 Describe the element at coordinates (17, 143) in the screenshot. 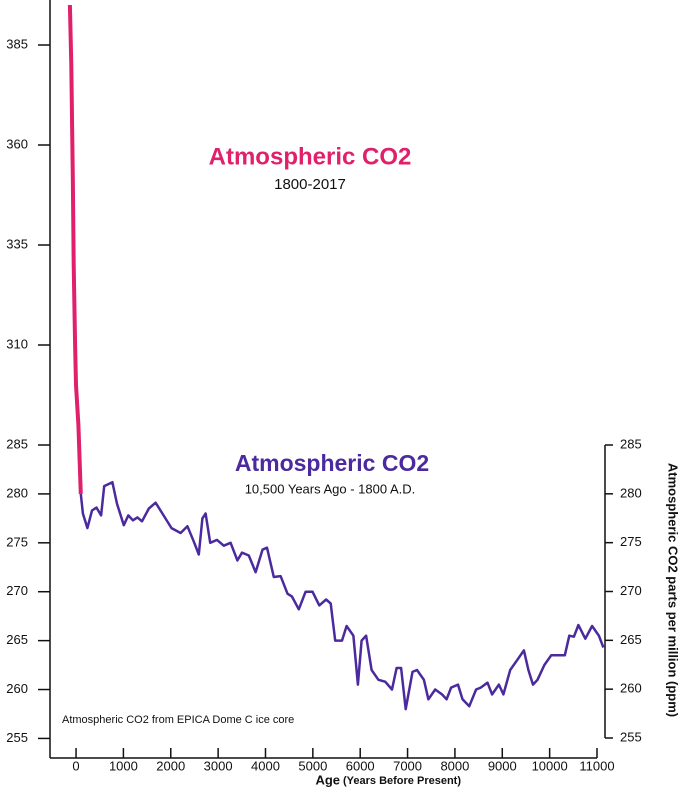

I see `y-tick-label: 360` at that location.